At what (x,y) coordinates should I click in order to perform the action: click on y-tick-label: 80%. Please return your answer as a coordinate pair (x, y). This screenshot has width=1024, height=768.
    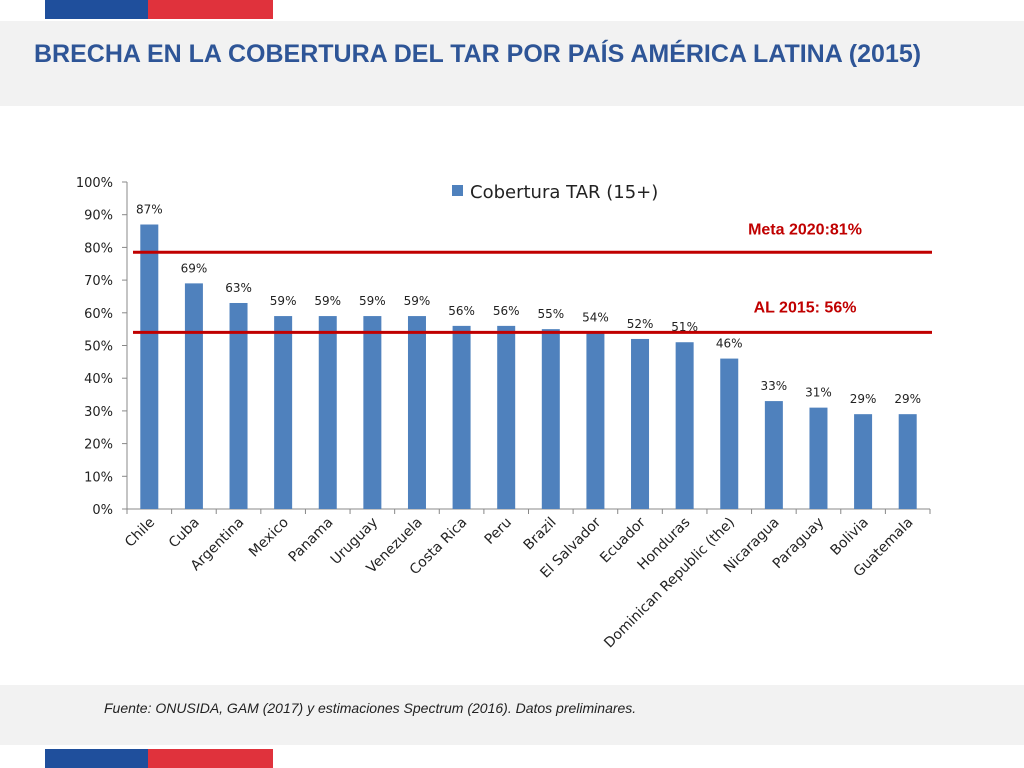
    Looking at the image, I should click on (98, 248).